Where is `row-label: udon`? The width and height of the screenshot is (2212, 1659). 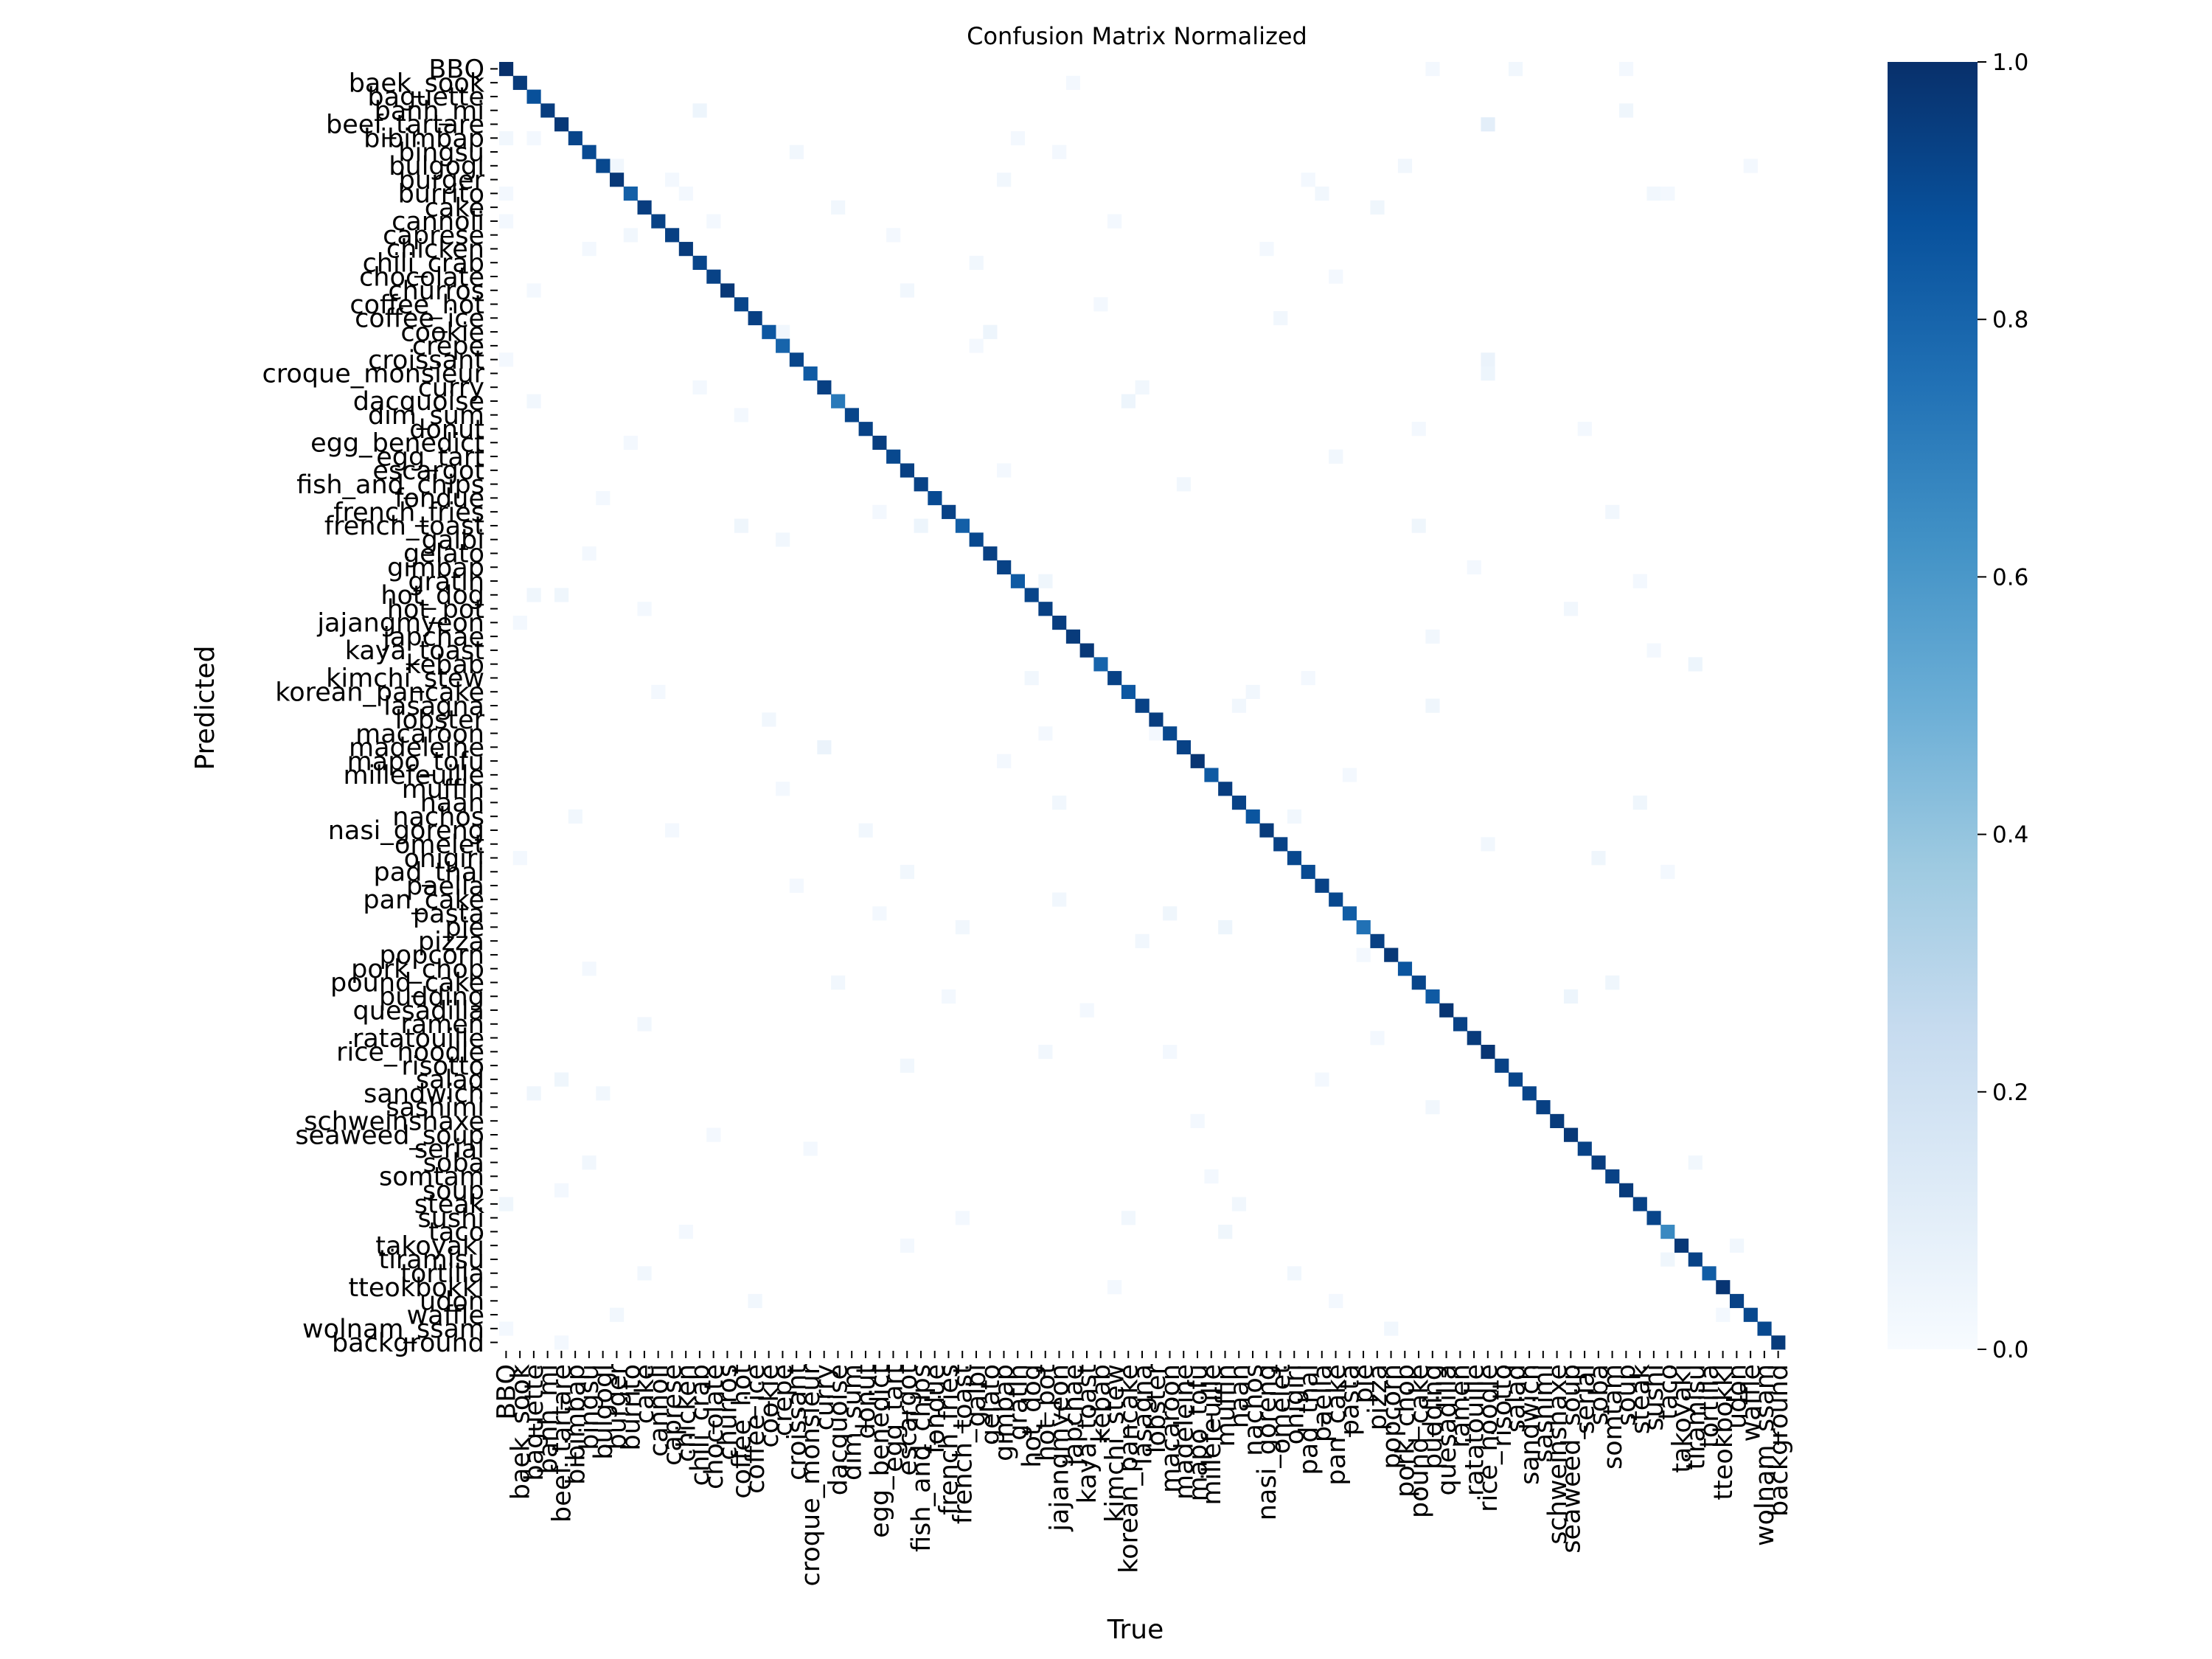
row-label: udon is located at coordinates (452, 1302).